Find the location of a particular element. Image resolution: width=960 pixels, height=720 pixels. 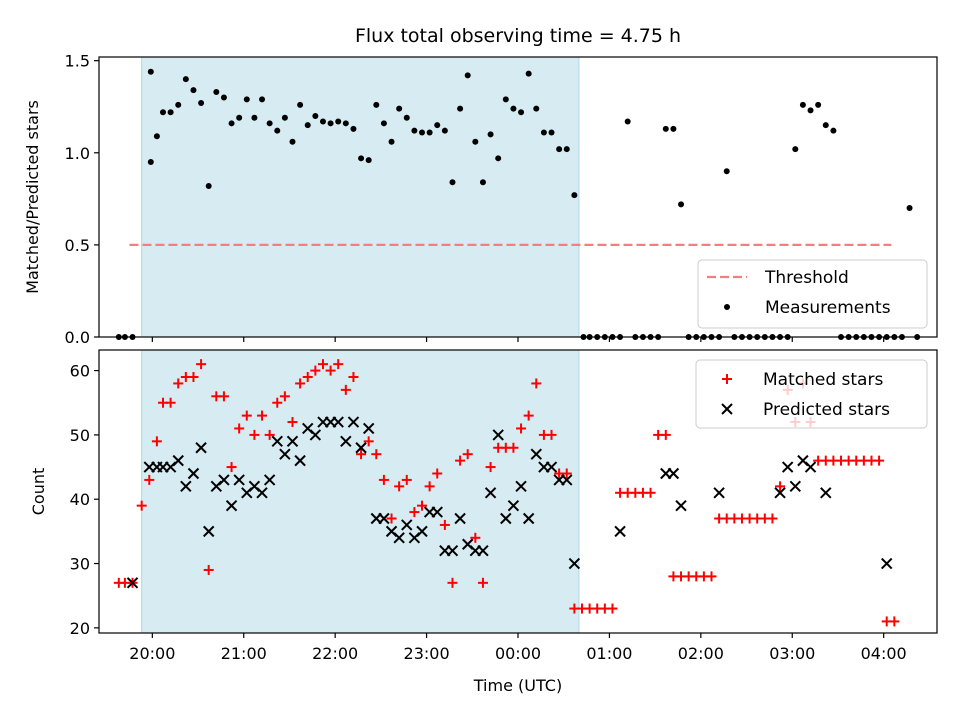

x-tick-label: 21:00 is located at coordinates (244, 653).